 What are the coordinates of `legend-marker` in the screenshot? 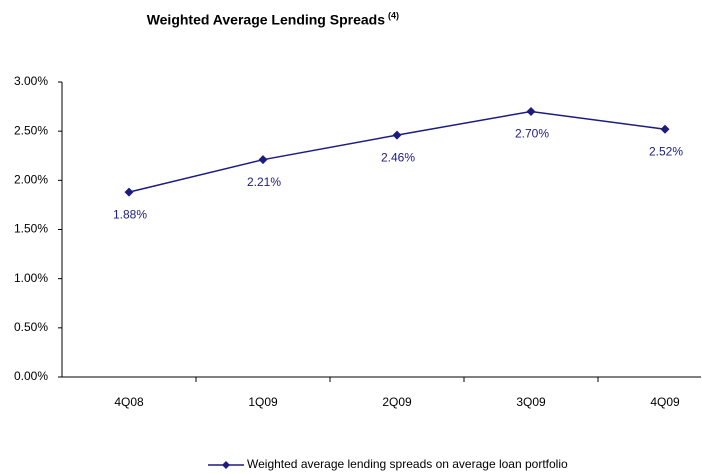 It's located at (226, 465).